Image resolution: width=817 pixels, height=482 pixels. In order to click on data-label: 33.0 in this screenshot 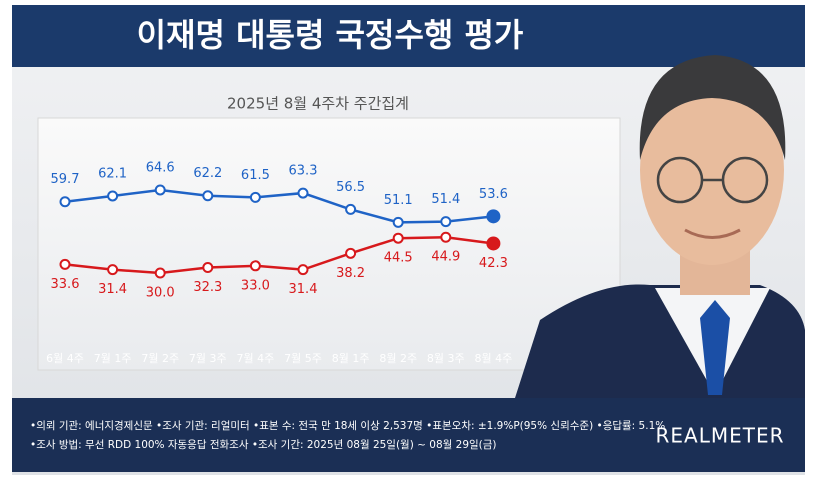, I will do `click(255, 285)`.